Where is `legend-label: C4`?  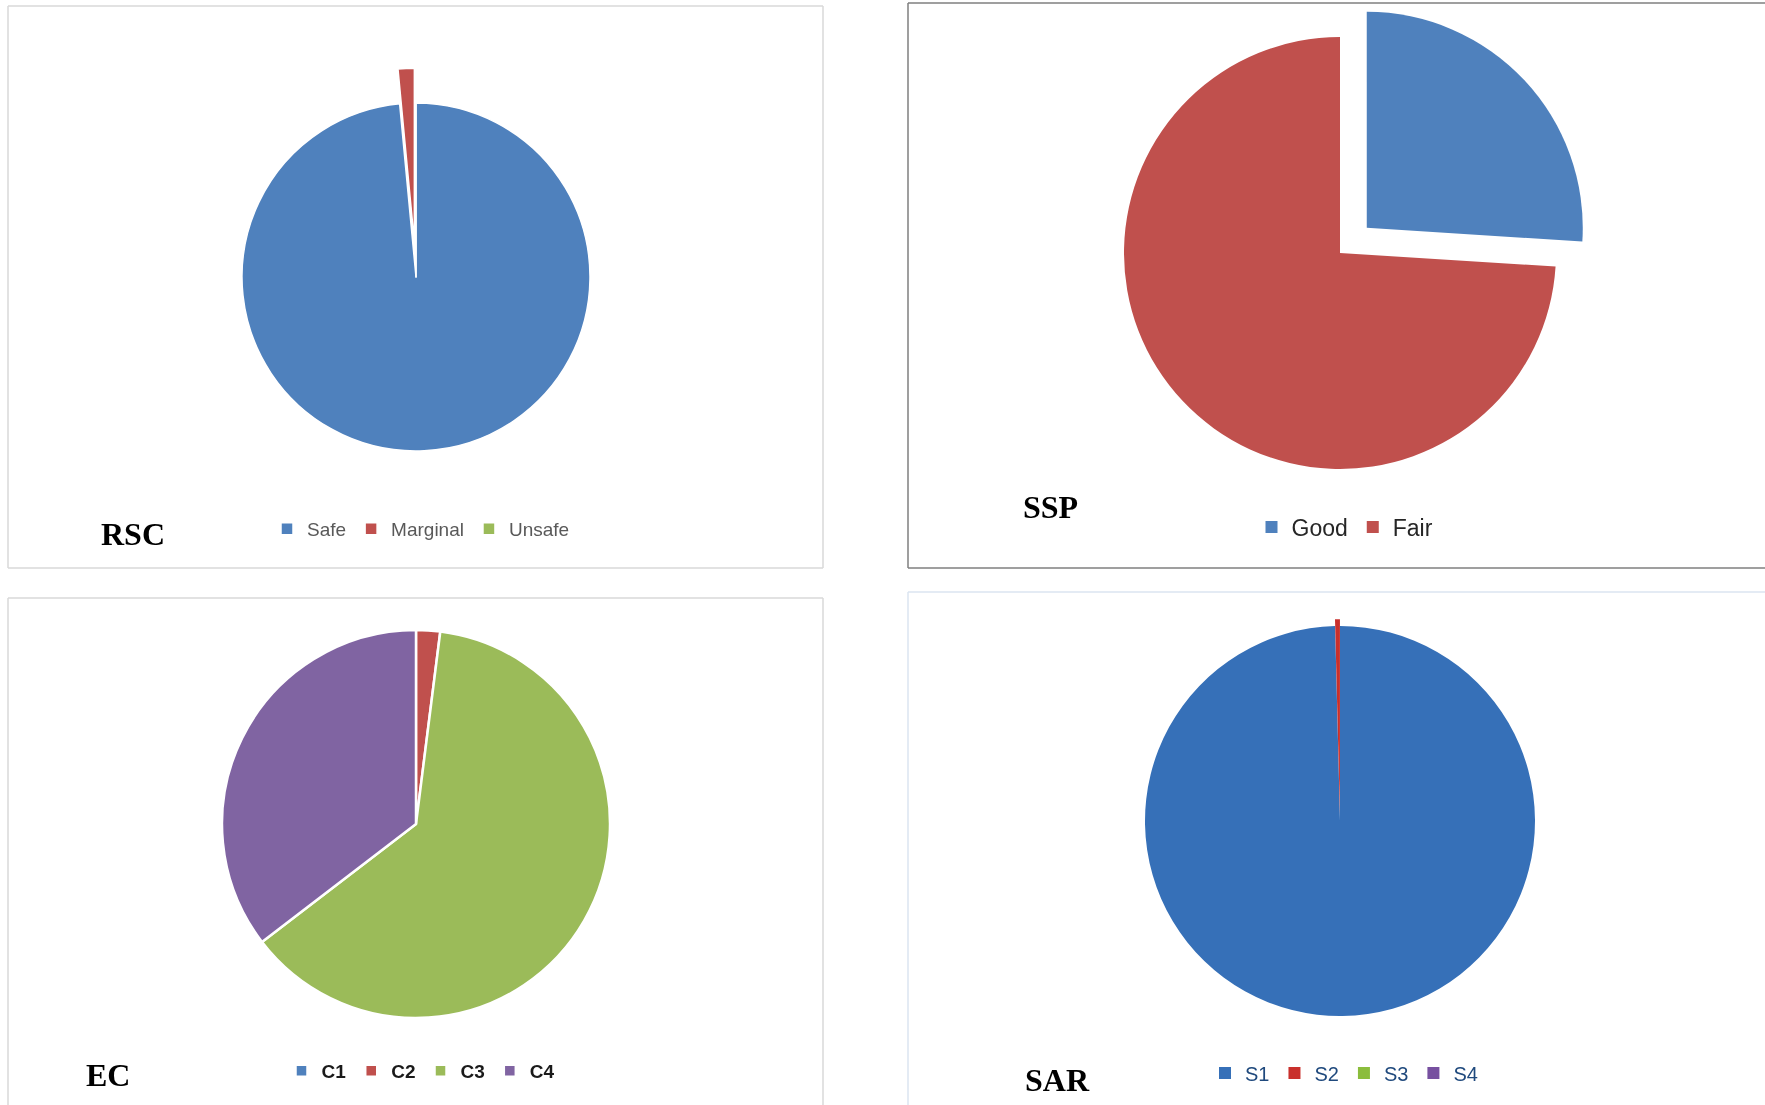 legend-label: C4 is located at coordinates (542, 1072).